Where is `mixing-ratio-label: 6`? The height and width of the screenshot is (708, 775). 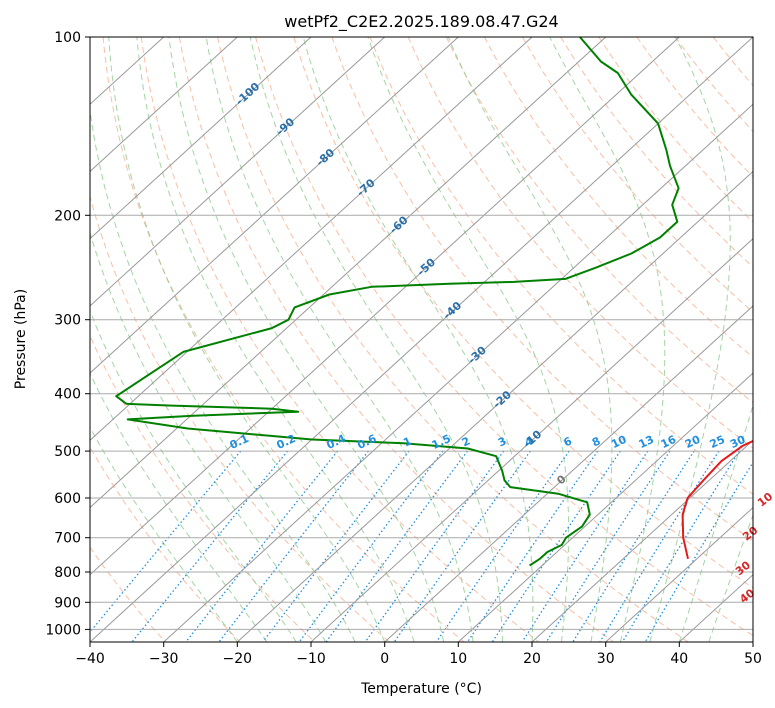
mixing-ratio-label: 6 is located at coordinates (568, 441).